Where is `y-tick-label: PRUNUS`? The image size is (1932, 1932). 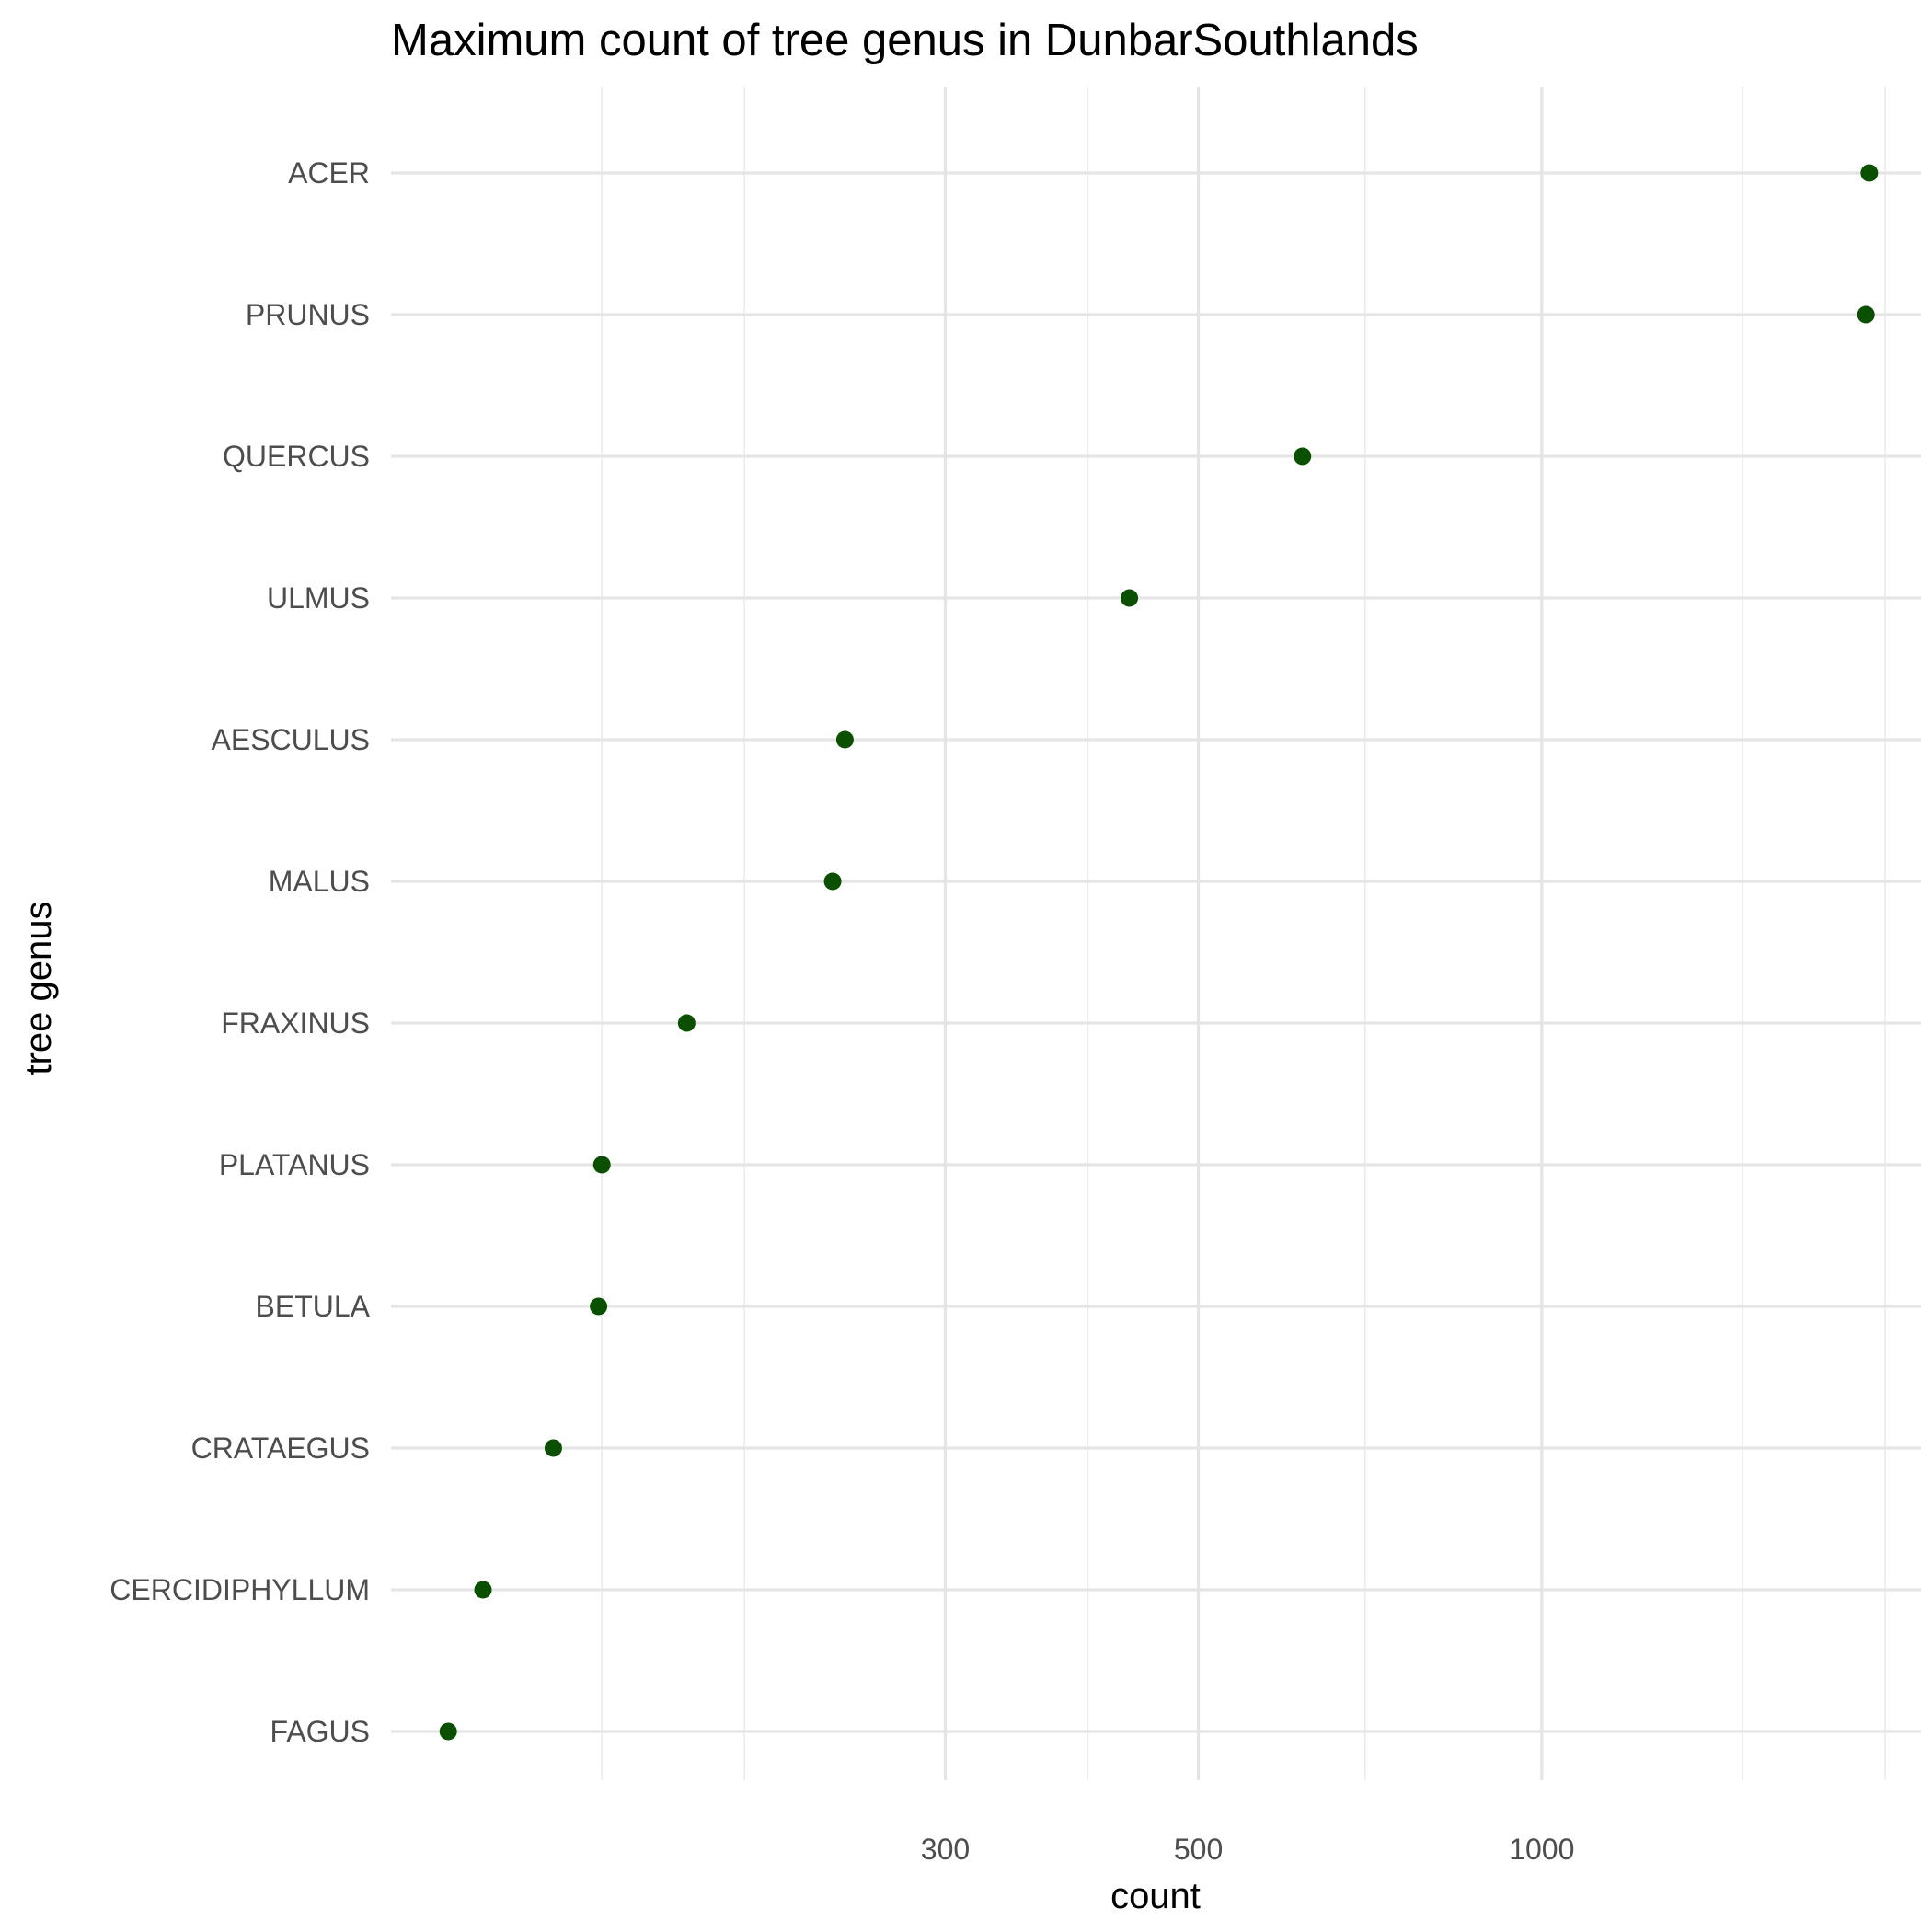 y-tick-label: PRUNUS is located at coordinates (308, 314).